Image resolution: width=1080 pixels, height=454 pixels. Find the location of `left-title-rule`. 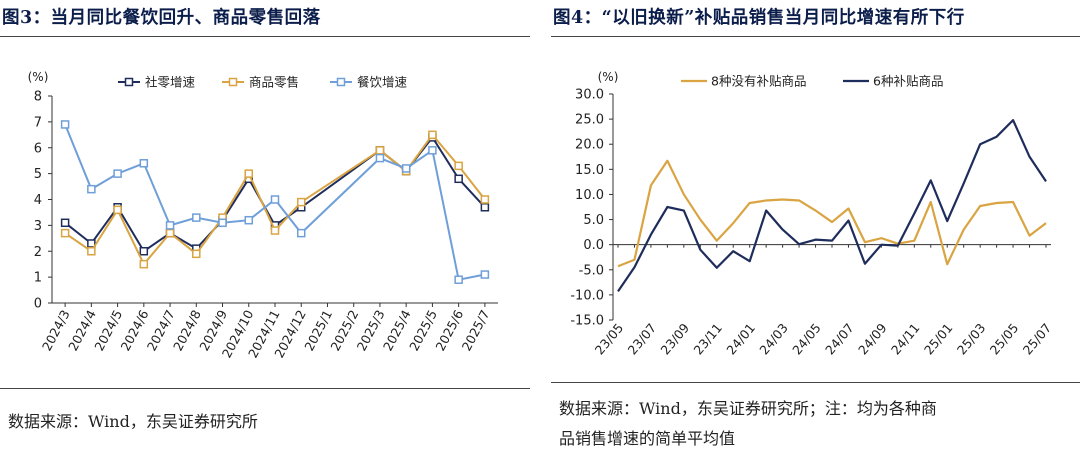

left-title-rule is located at coordinates (265, 36).